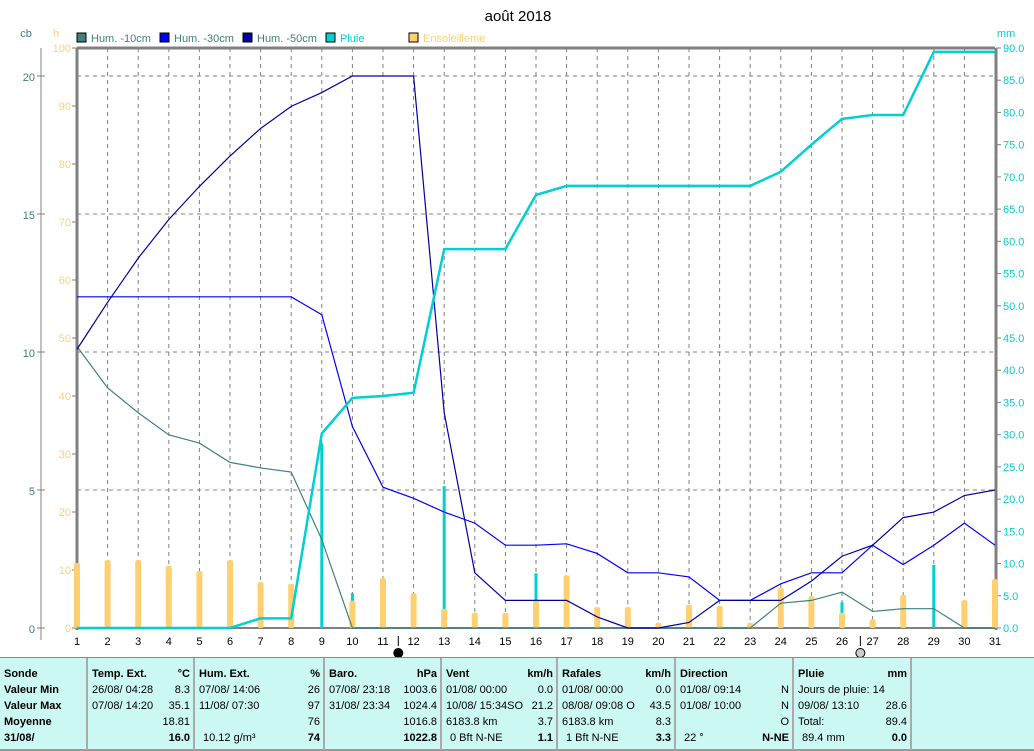 This screenshot has height=751, width=1034. What do you see at coordinates (1013, 468) in the screenshot?
I see `mm-tick-label: 25.0` at bounding box center [1013, 468].